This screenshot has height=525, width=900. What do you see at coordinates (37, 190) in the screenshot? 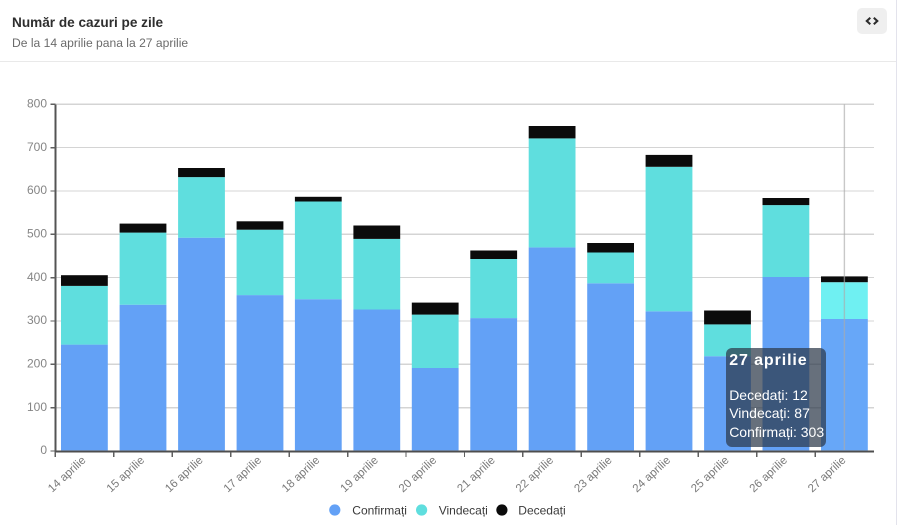
I see `svg-text: 600` at bounding box center [37, 190].